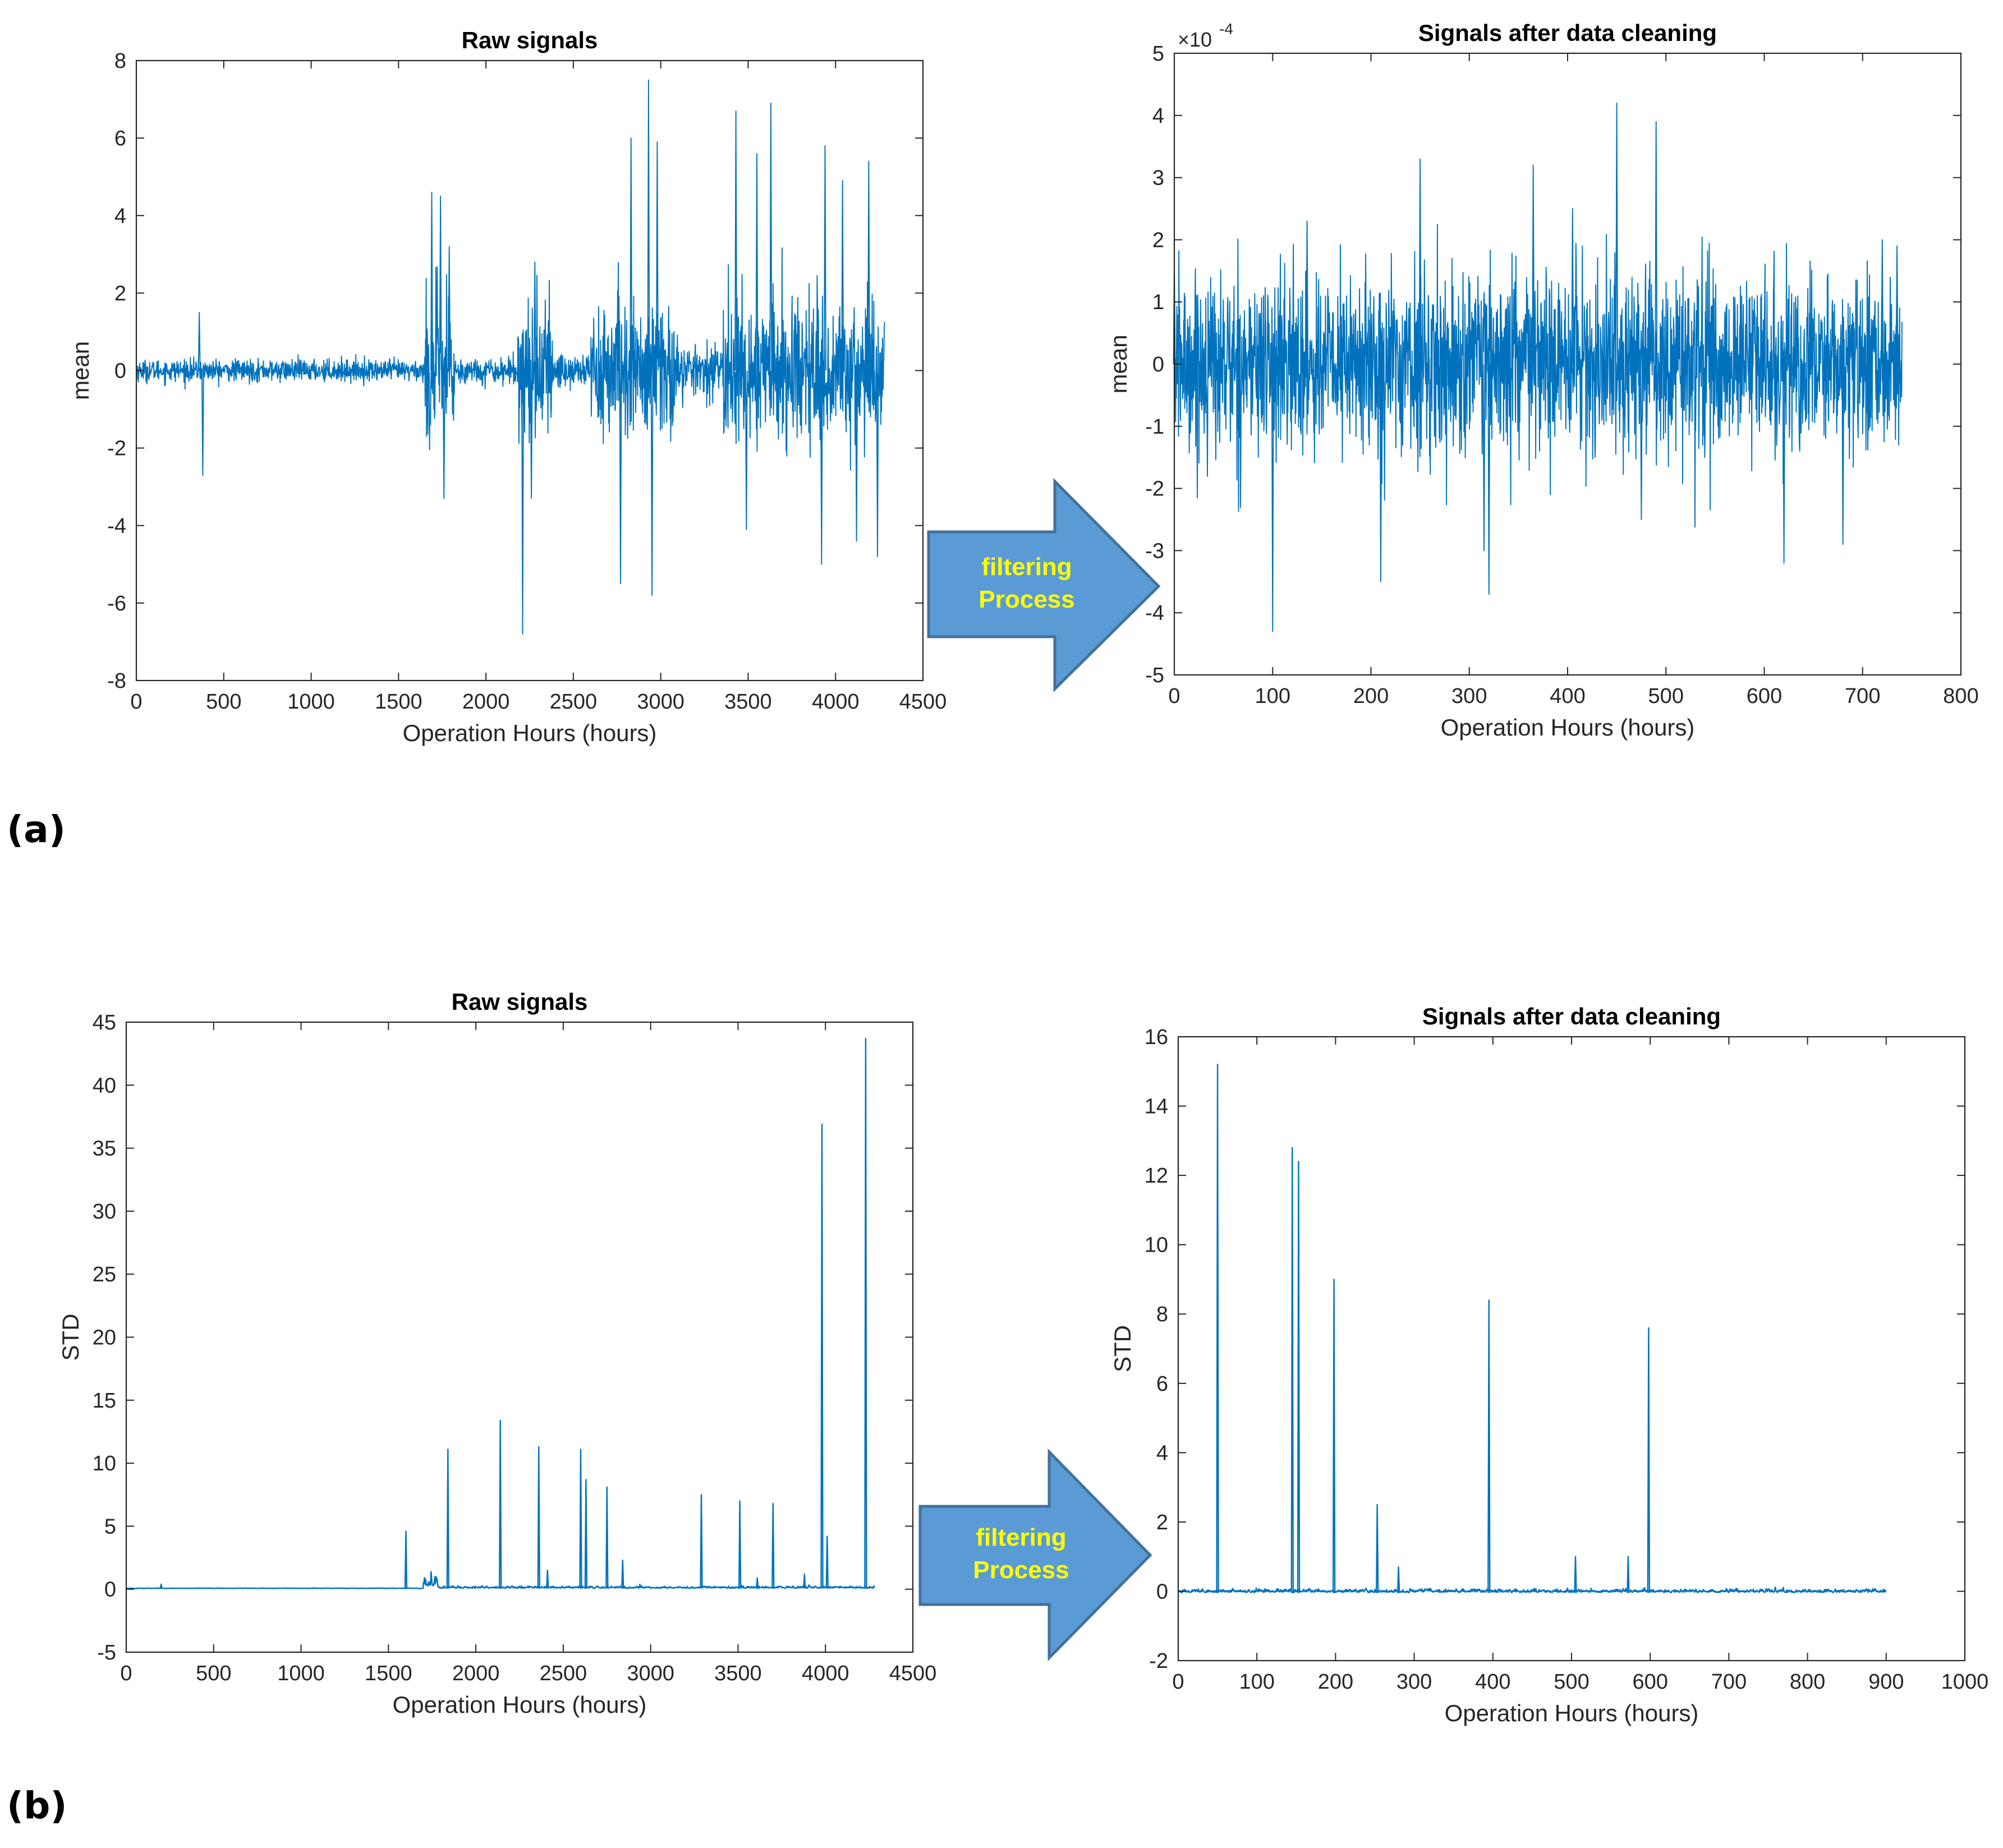 The image size is (2003, 1848). I want to click on y-tick-label: 30, so click(104, 1212).